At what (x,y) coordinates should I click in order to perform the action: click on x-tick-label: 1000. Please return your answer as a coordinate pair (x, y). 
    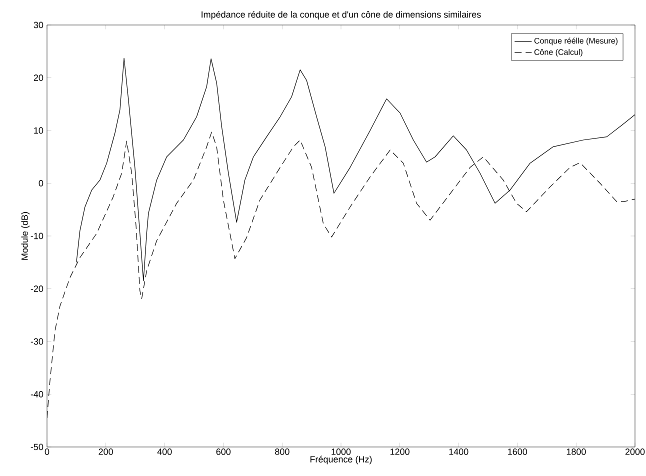
    Looking at the image, I should click on (341, 451).